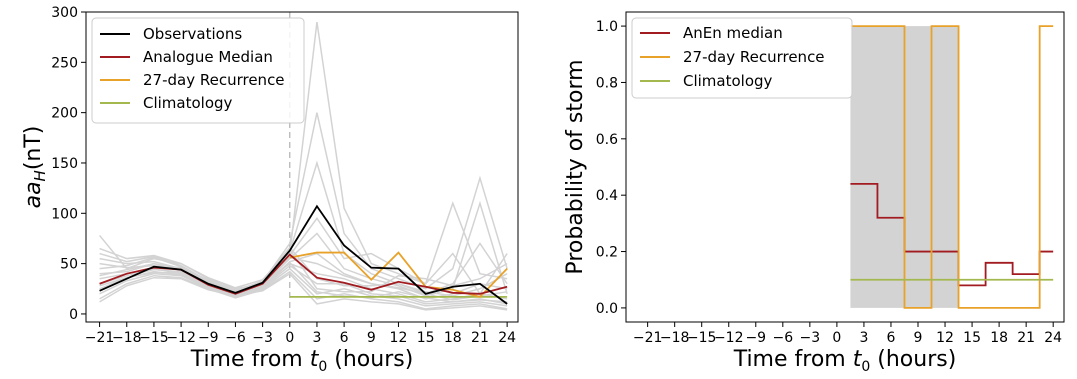 The image size is (1077, 379). I want to click on series-line-recurrence, so click(398, 274).